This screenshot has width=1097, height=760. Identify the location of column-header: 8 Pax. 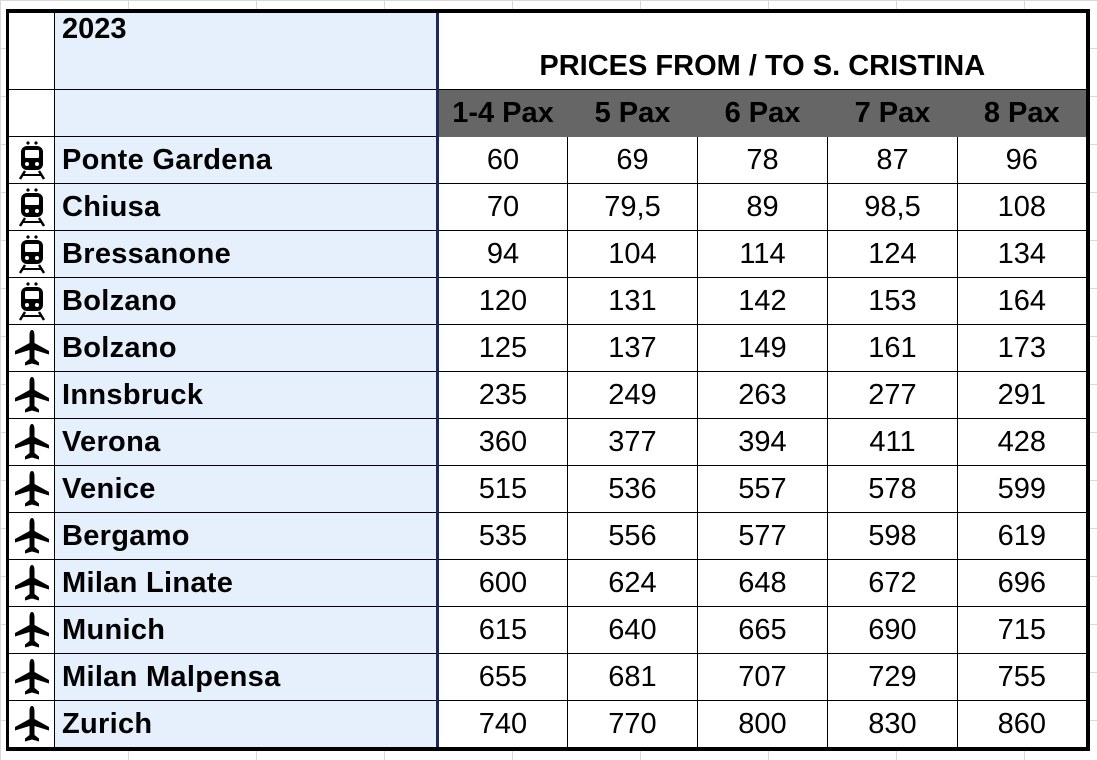
(1023, 113).